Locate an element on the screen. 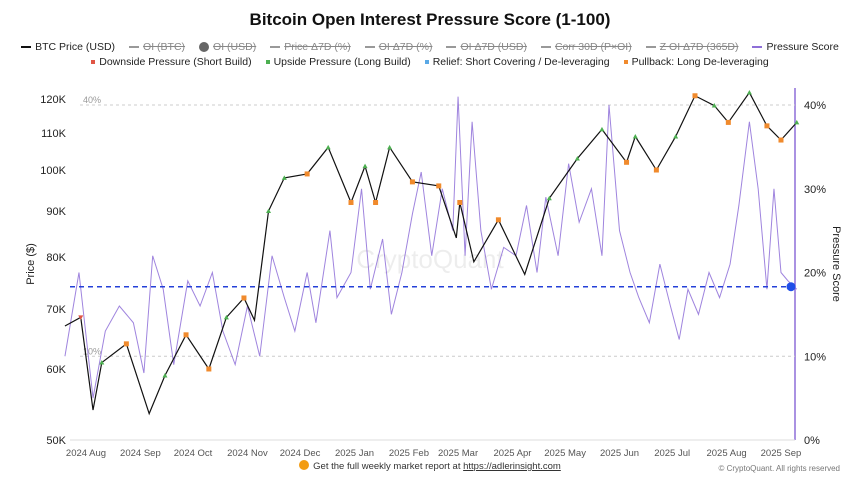  y-tick-label-left: 90K is located at coordinates (56, 212).